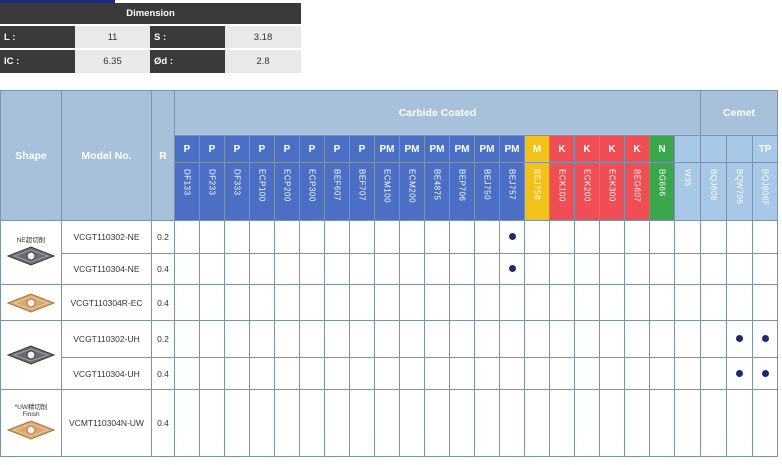 The image size is (782, 465). What do you see at coordinates (765, 188) in the screenshot?
I see `grade-name-label: BQJ806F` at bounding box center [765, 188].